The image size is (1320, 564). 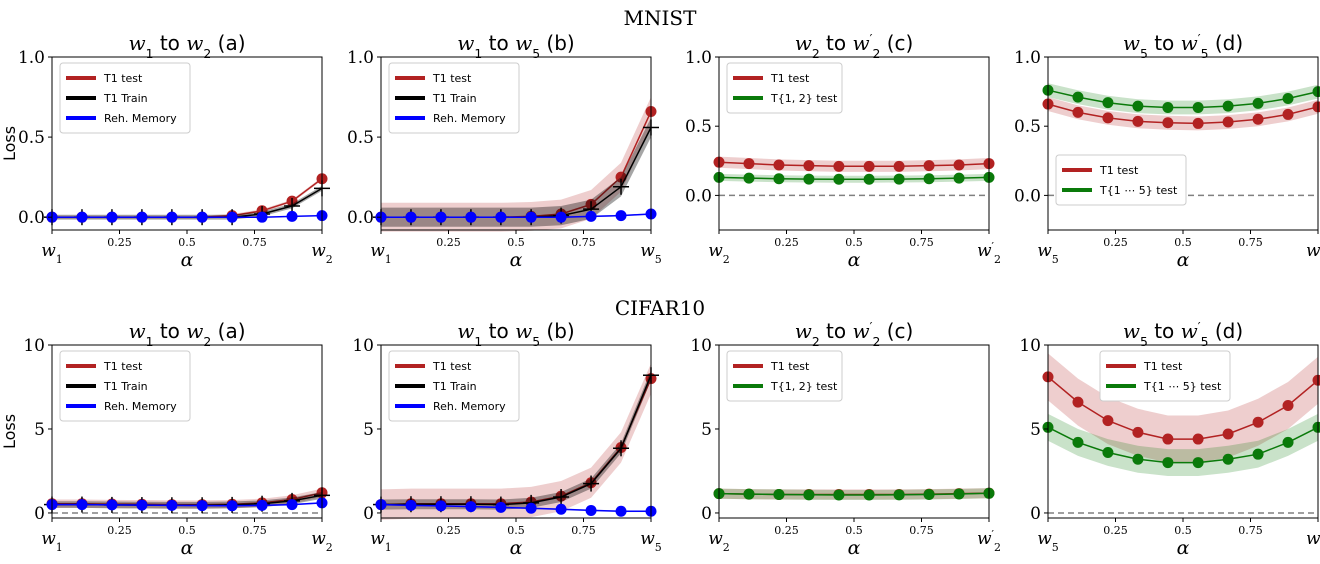 What do you see at coordinates (993, 534) in the screenshot?
I see `x-end-label-prime: ′` at bounding box center [993, 534].